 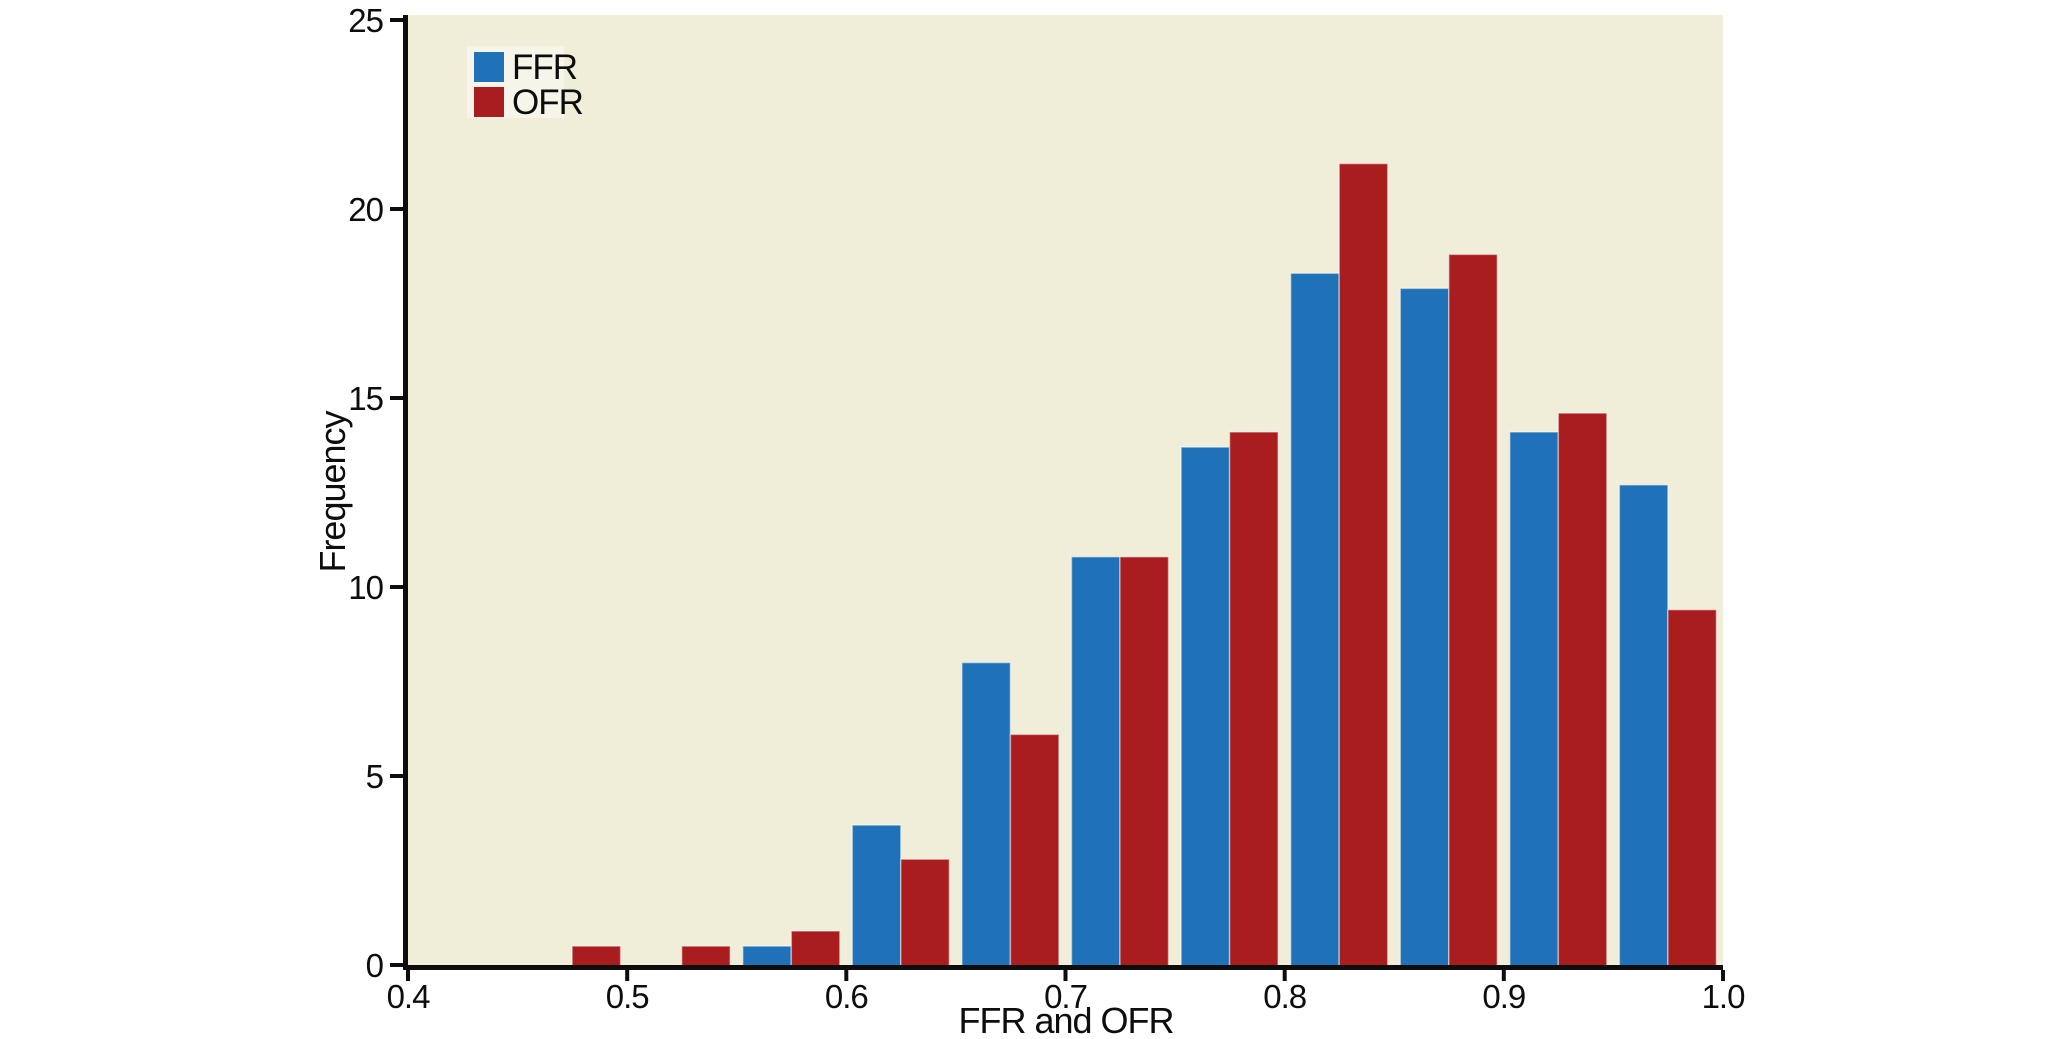 What do you see at coordinates (627, 996) in the screenshot?
I see `x-tick-label: 0.5` at bounding box center [627, 996].